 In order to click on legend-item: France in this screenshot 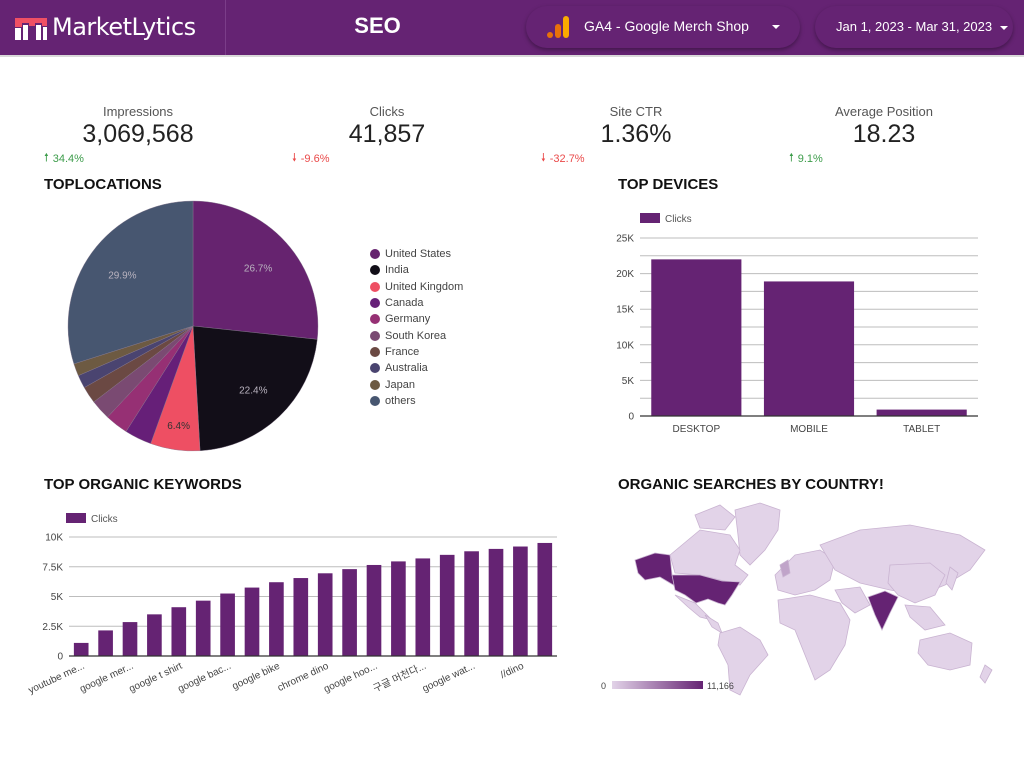, I will do `click(416, 352)`.